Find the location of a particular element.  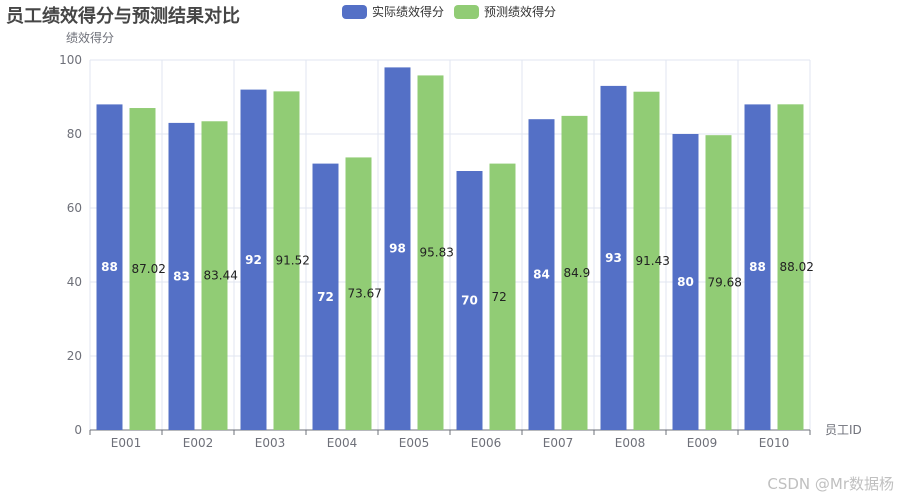

data-label-series1-E007: 84.9 is located at coordinates (577, 273).